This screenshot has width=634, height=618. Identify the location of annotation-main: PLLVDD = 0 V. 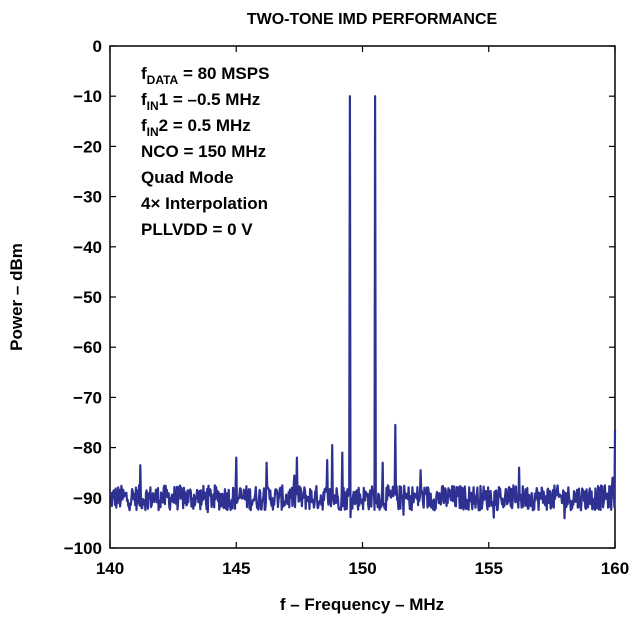
(197, 229).